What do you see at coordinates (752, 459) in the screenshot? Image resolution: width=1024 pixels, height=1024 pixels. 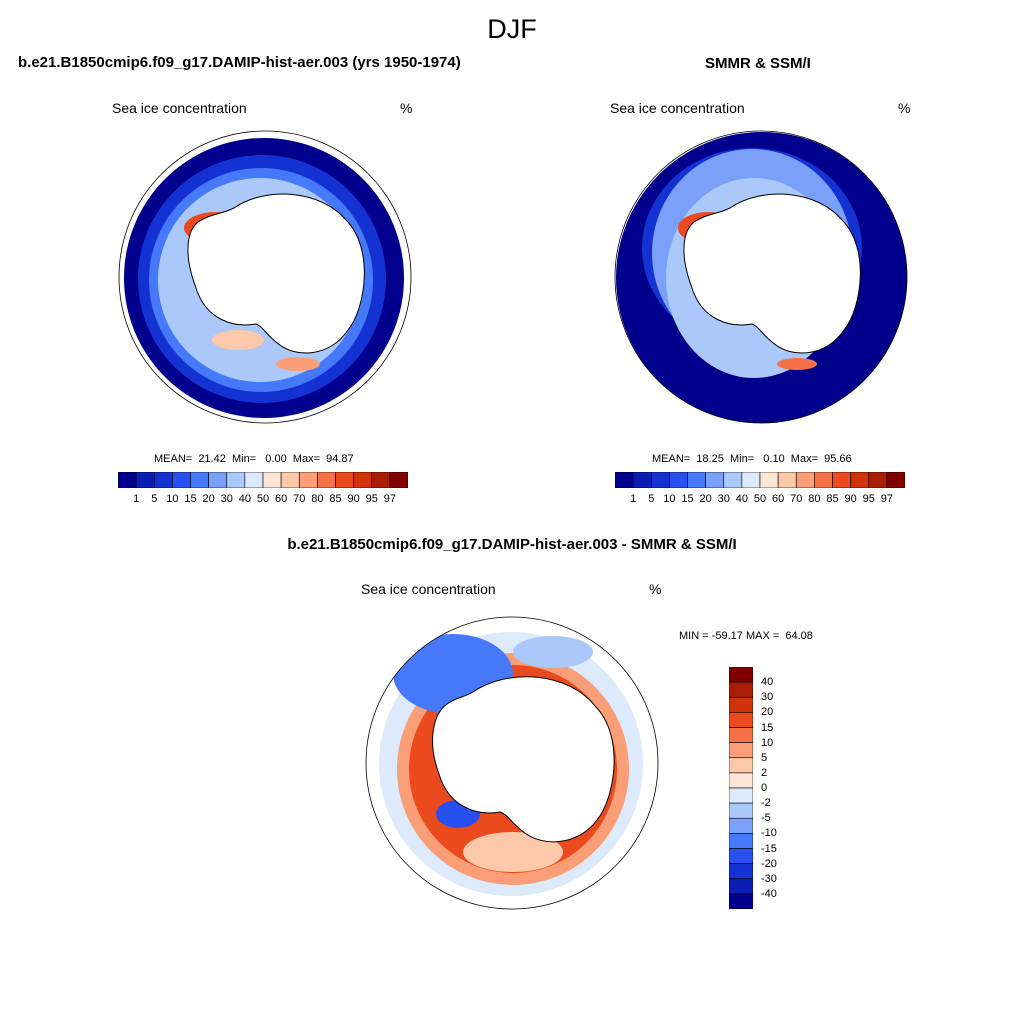 I see `panel2-stats: MEAN= 18.25 Min= 0.10 Max= 95.66` at bounding box center [752, 459].